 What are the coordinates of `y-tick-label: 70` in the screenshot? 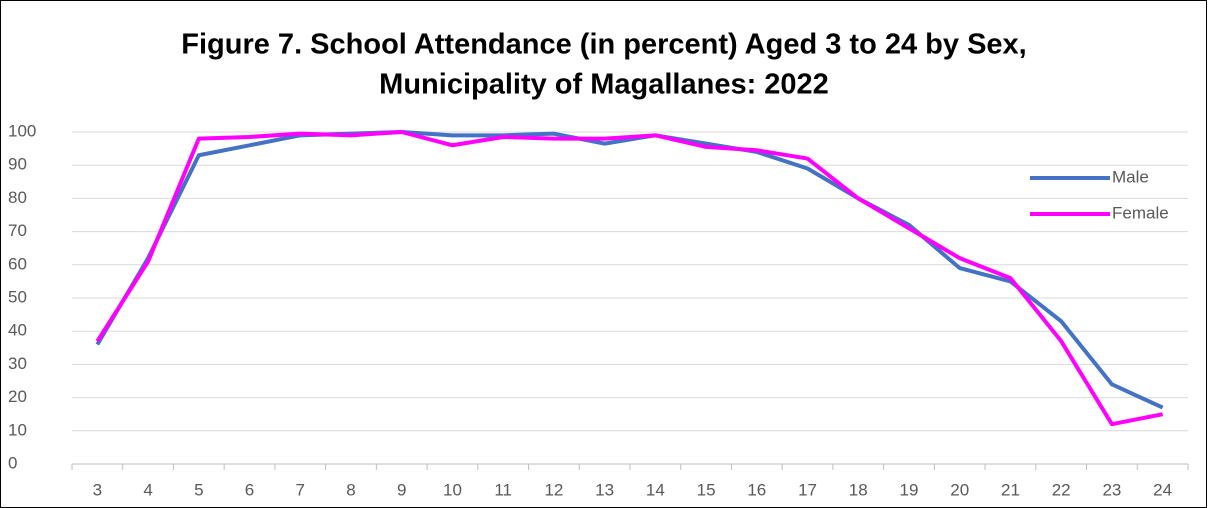 It's located at (17, 230).